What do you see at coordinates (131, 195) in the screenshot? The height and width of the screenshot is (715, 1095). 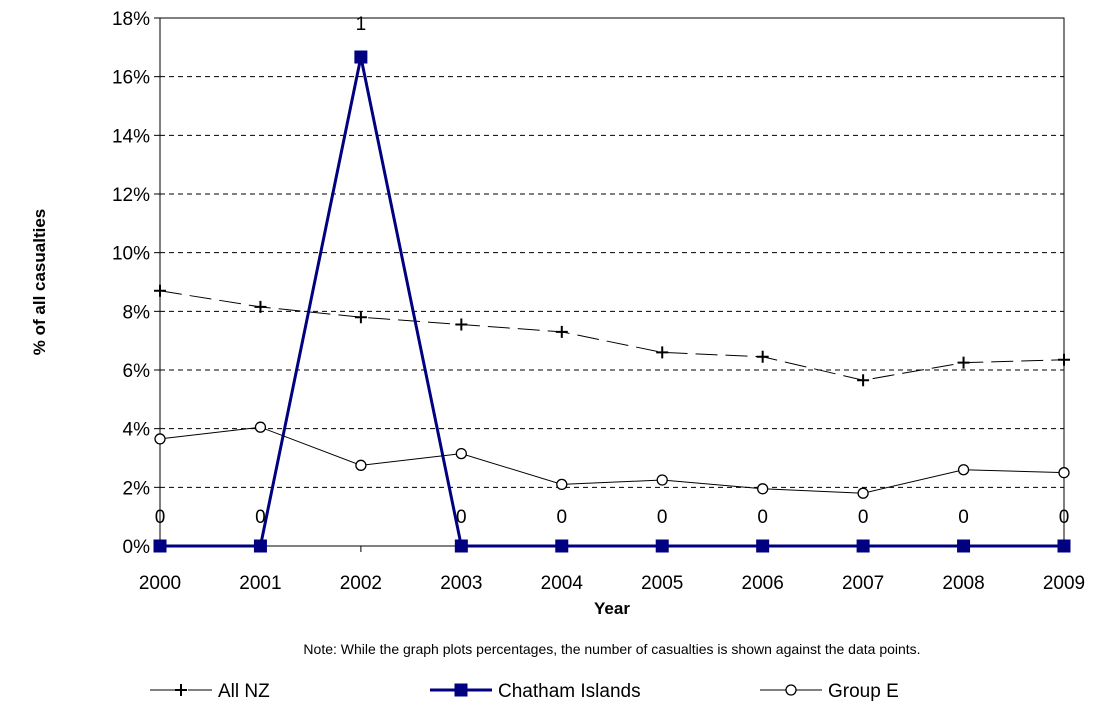 I see `y-tick-label: 12%` at bounding box center [131, 195].